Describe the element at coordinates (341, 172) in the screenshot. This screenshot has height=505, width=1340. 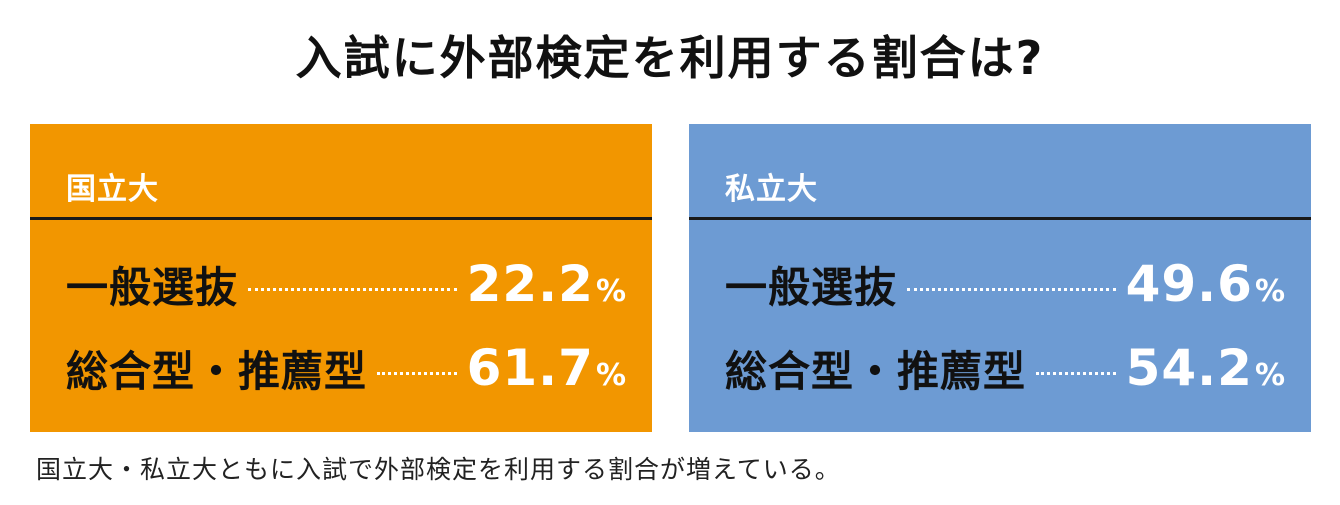
I see `panel-header-national: 国立大` at that location.